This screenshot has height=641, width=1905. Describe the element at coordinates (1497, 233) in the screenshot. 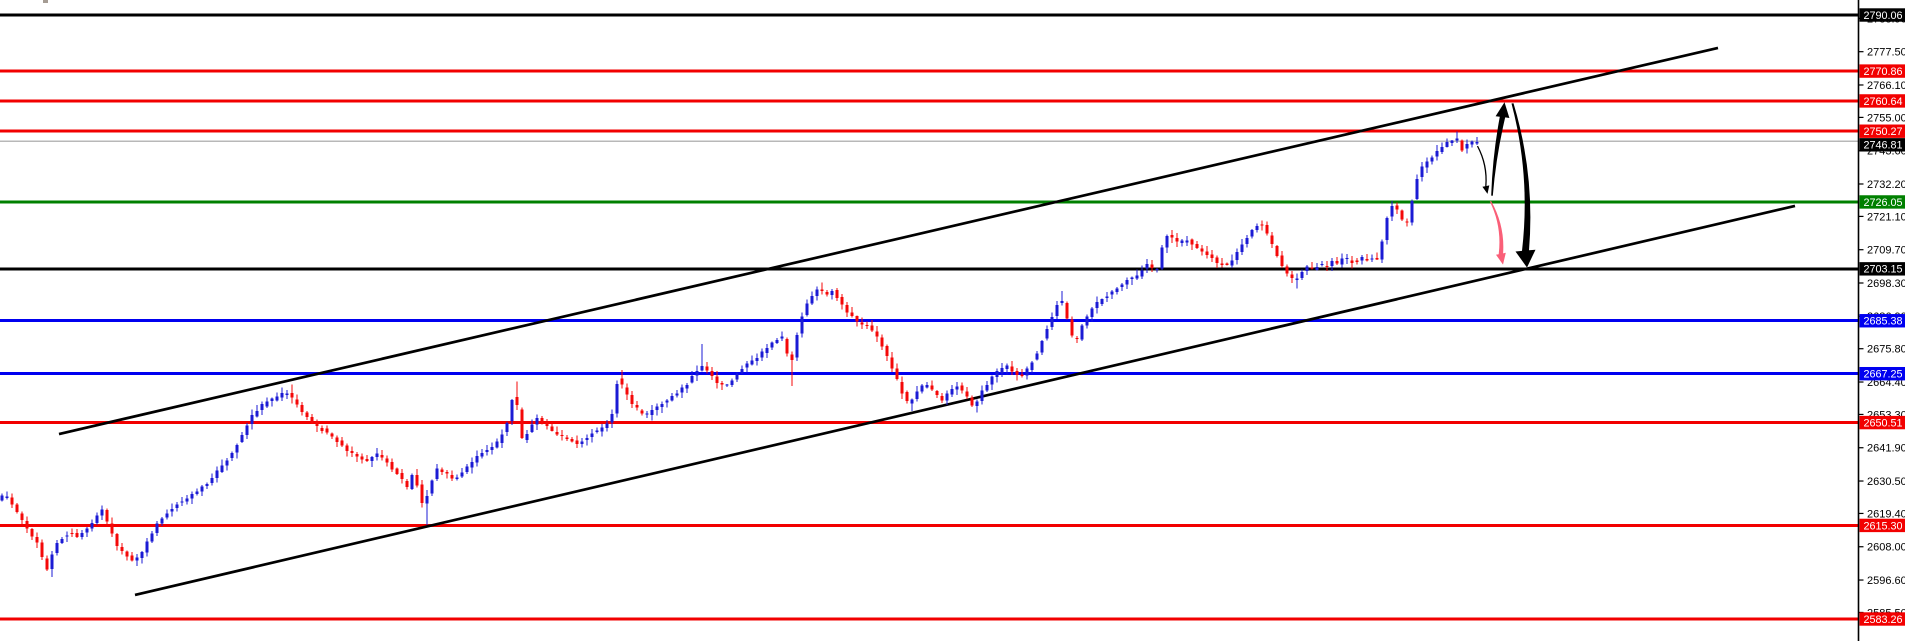

I see `projection-pink-arrow` at that location.